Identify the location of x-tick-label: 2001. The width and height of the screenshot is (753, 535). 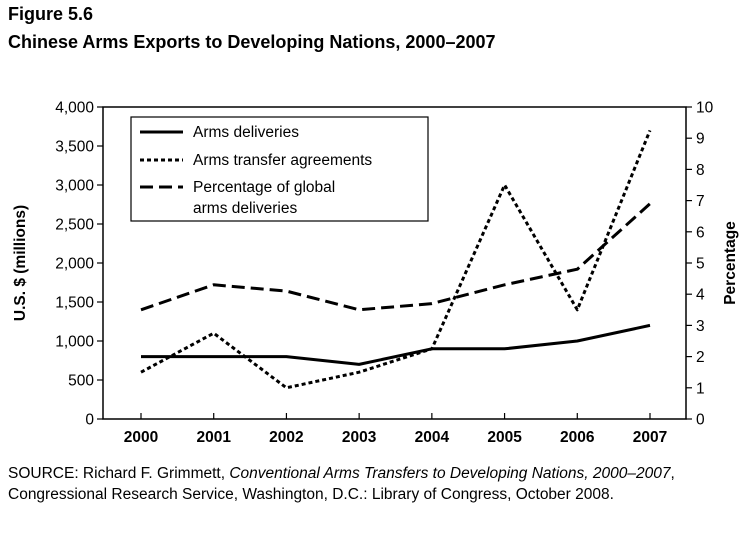
(213, 437).